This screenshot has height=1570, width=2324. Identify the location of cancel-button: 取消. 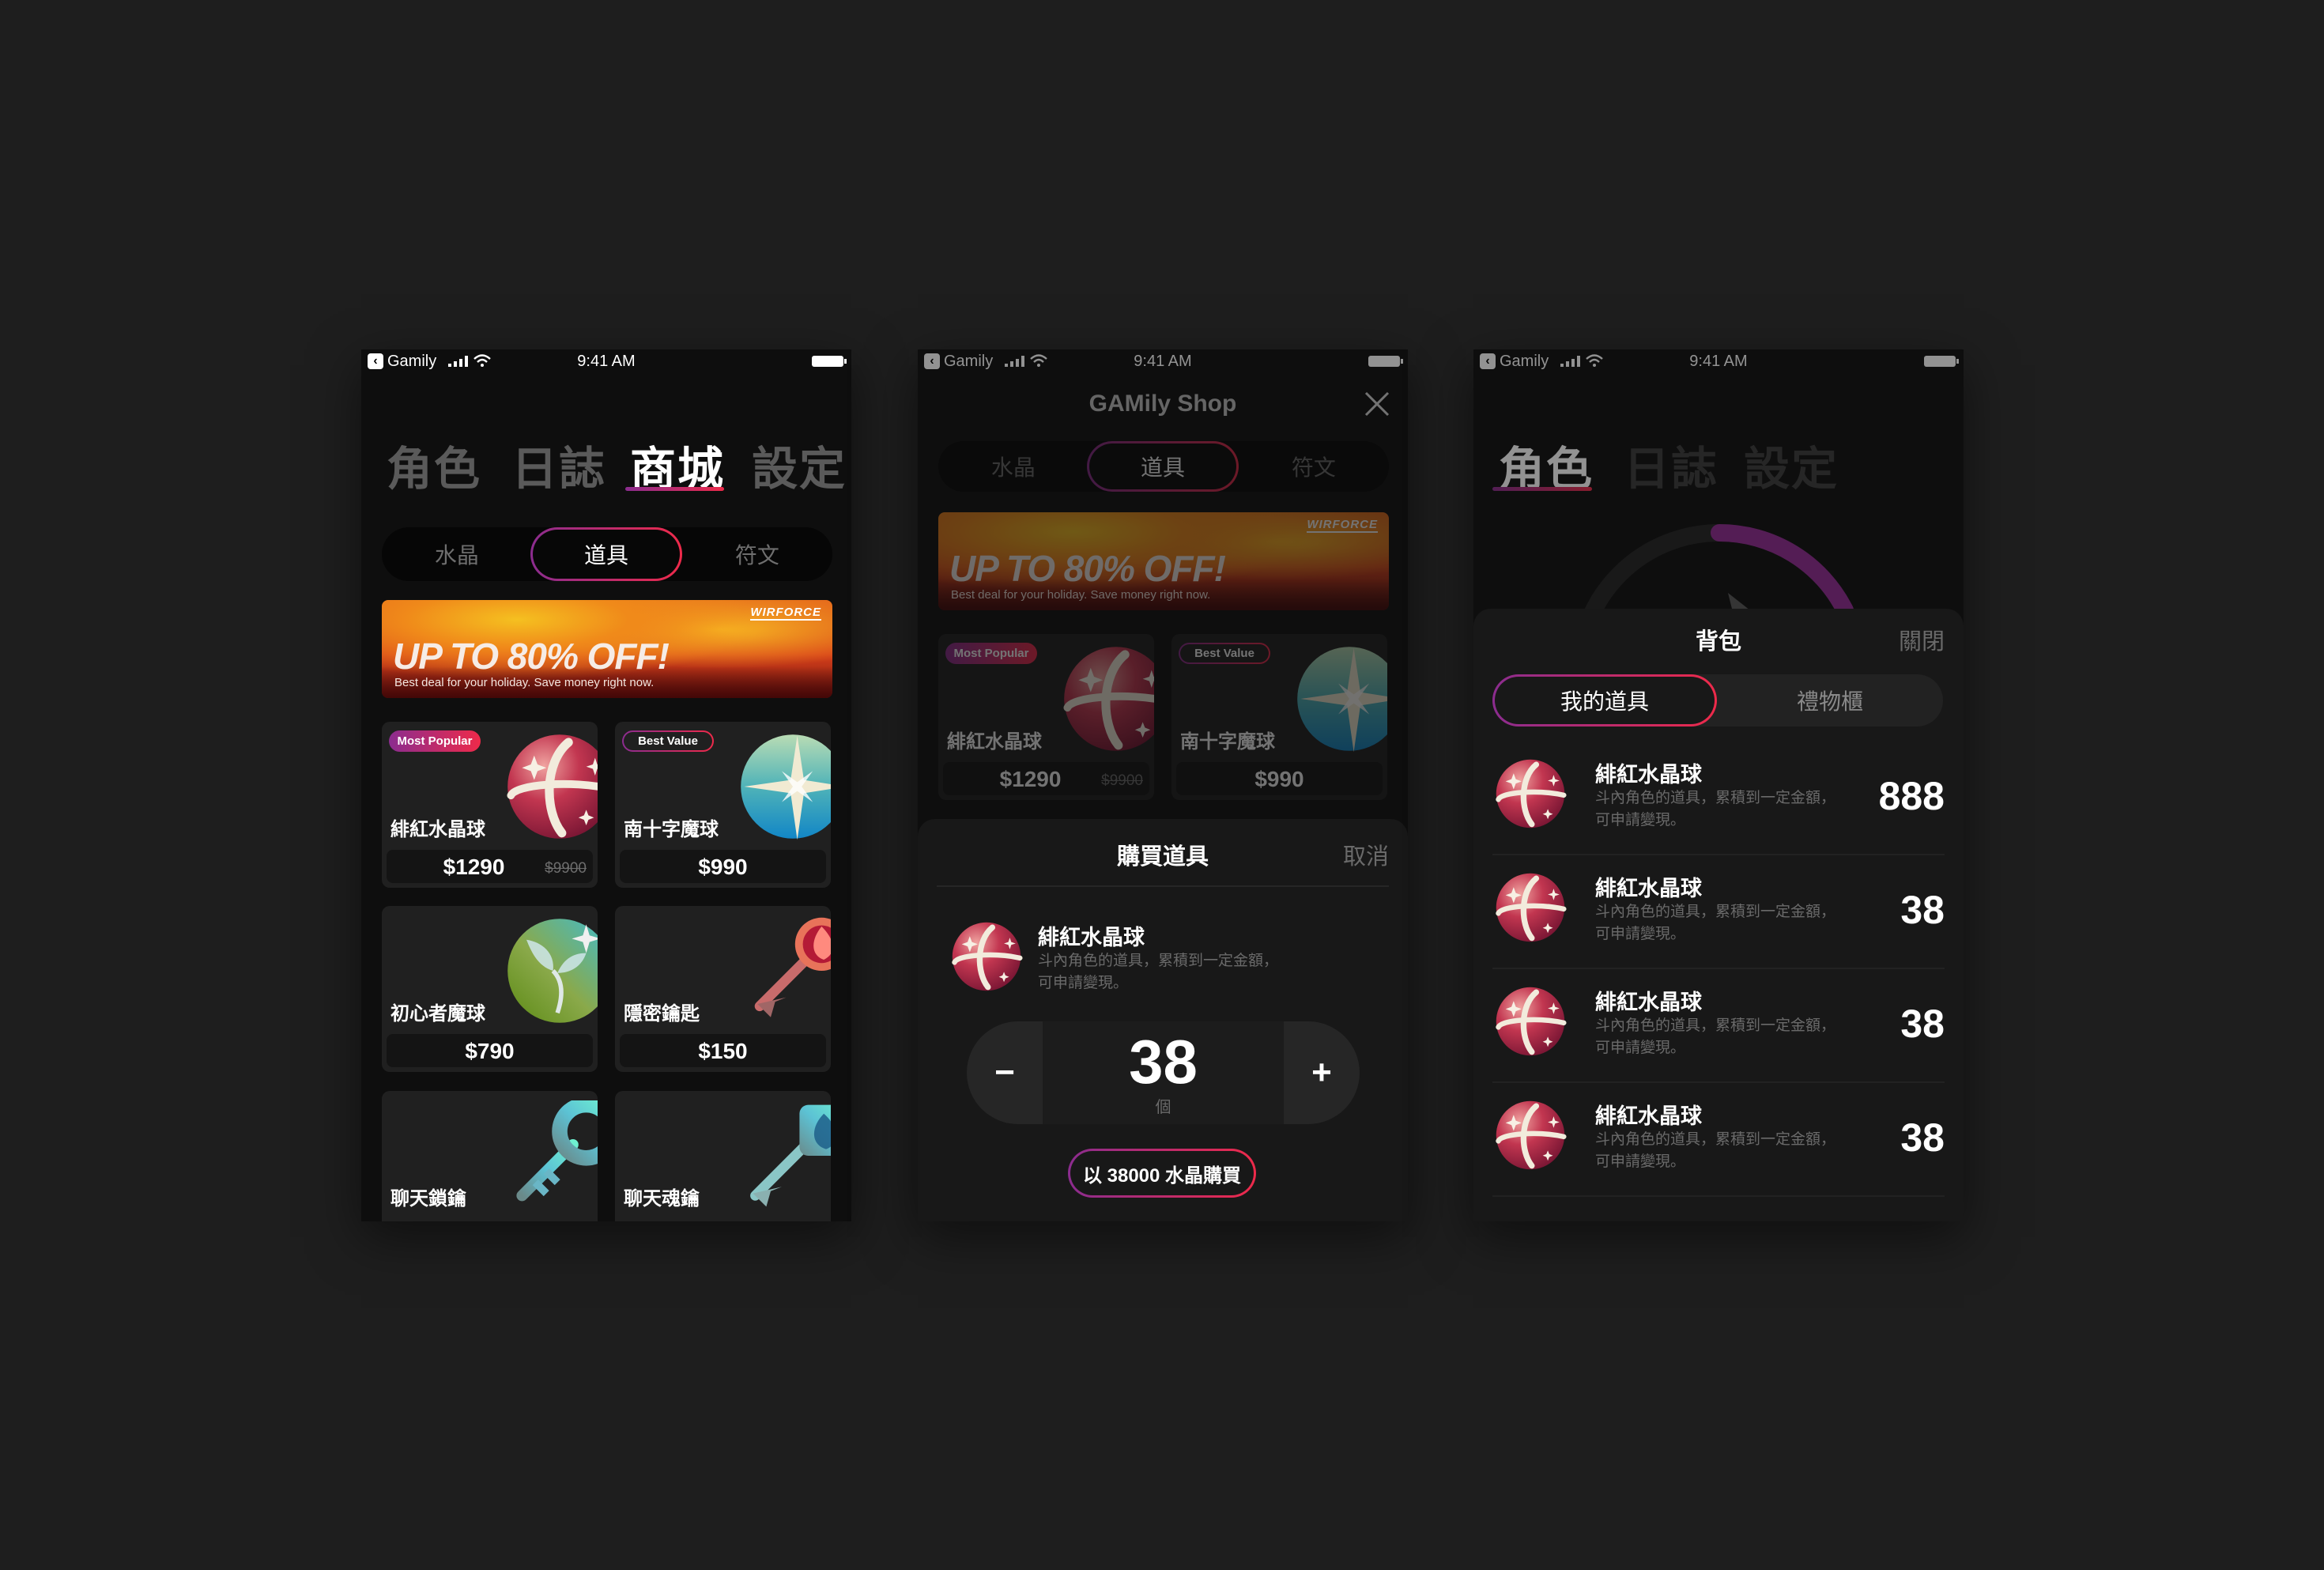
(1365, 857).